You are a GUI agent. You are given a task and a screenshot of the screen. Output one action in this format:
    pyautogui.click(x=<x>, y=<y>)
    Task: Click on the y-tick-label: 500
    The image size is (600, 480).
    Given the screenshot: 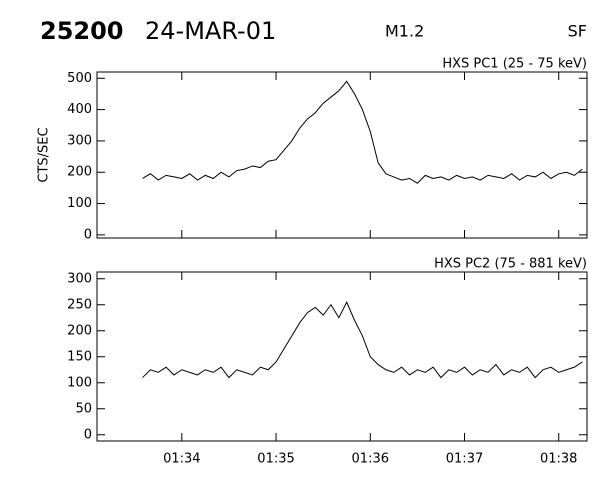 What is the action you would take?
    pyautogui.click(x=79, y=78)
    